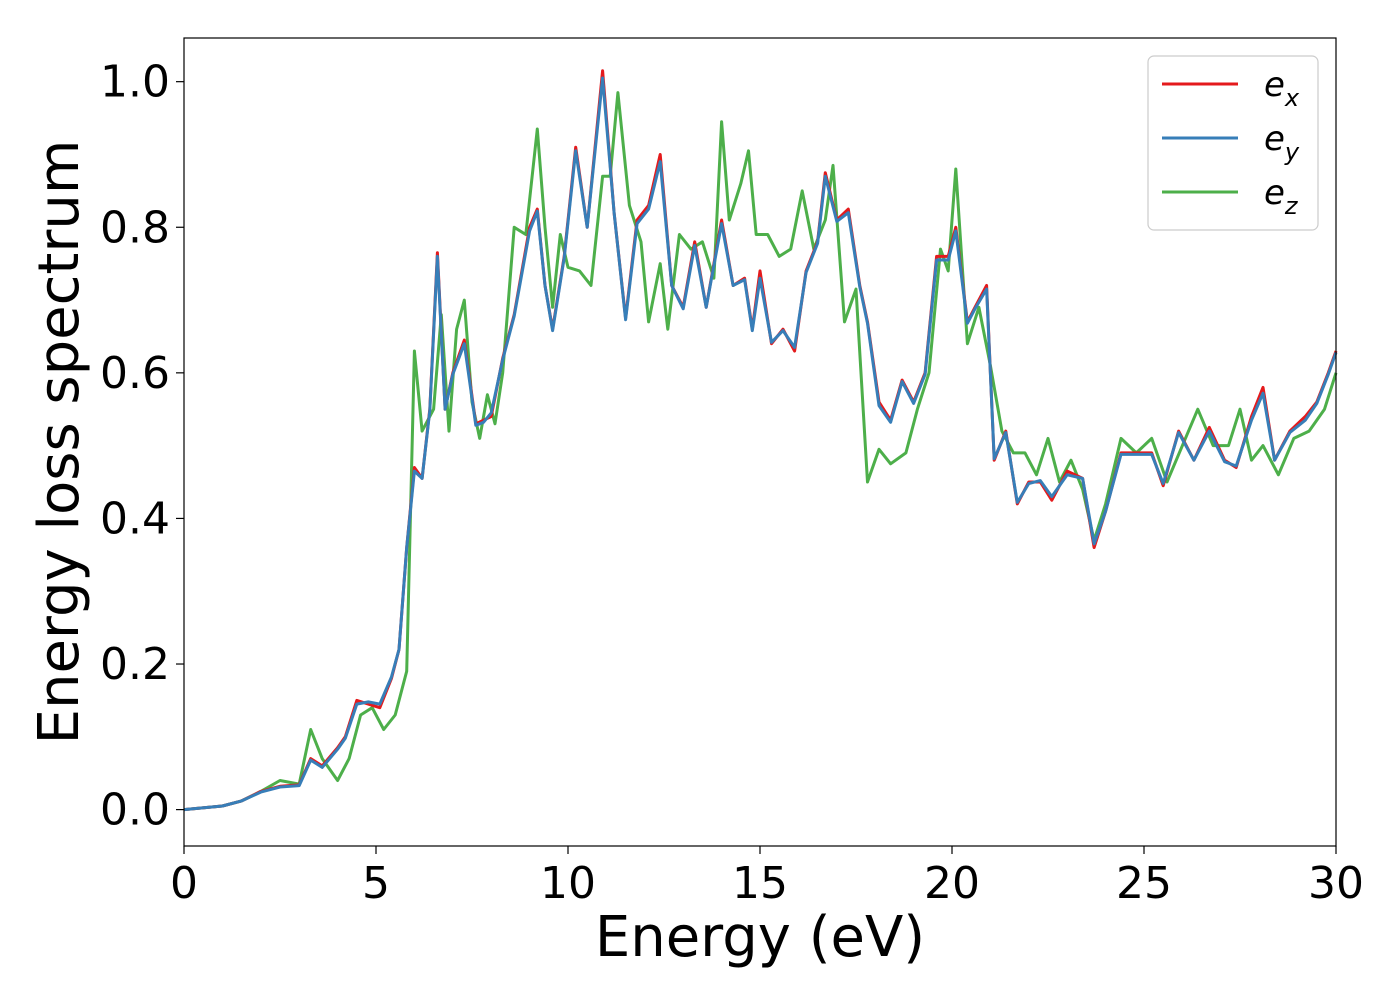 The image size is (1400, 1000). Describe the element at coordinates (1144, 883) in the screenshot. I see `x-tick-label: 25` at that location.